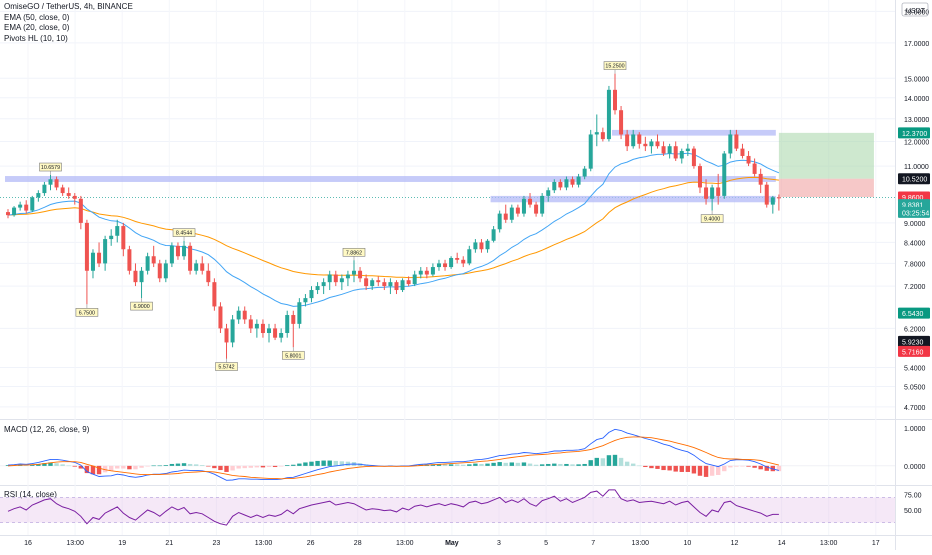 Image resolution: width=932 pixels, height=555 pixels. I want to click on symbol-title: OmiseGO / TetherUS, 4h, BINANCE, so click(68, 6).